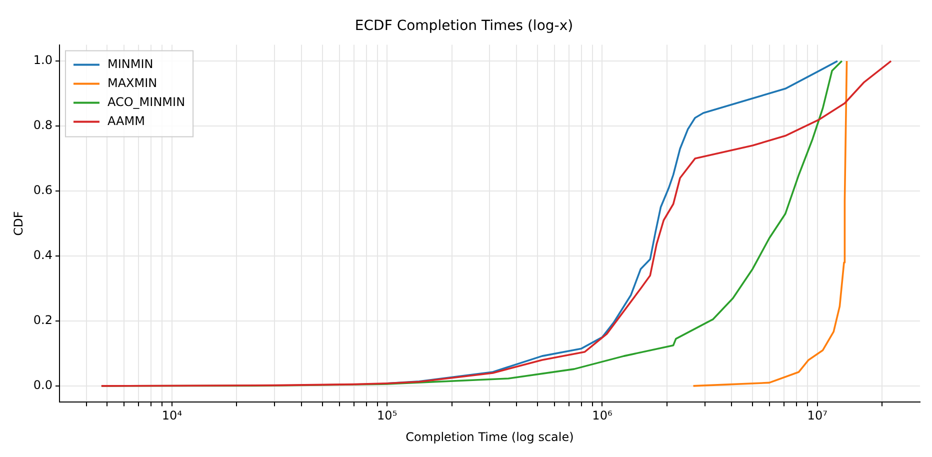  I want to click on legend-label: MINMIN, so click(130, 63).